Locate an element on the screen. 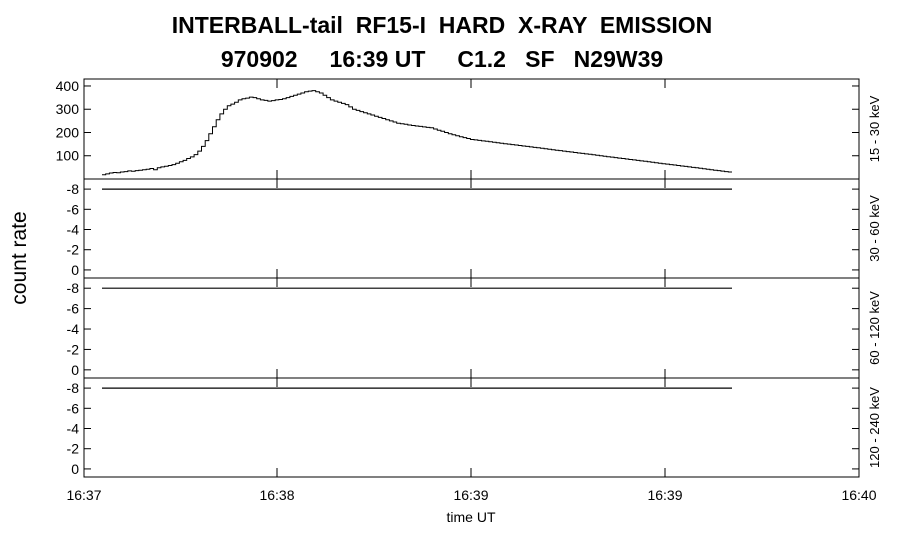 The image size is (900, 542). y-tick-label: 200 is located at coordinates (68, 132).